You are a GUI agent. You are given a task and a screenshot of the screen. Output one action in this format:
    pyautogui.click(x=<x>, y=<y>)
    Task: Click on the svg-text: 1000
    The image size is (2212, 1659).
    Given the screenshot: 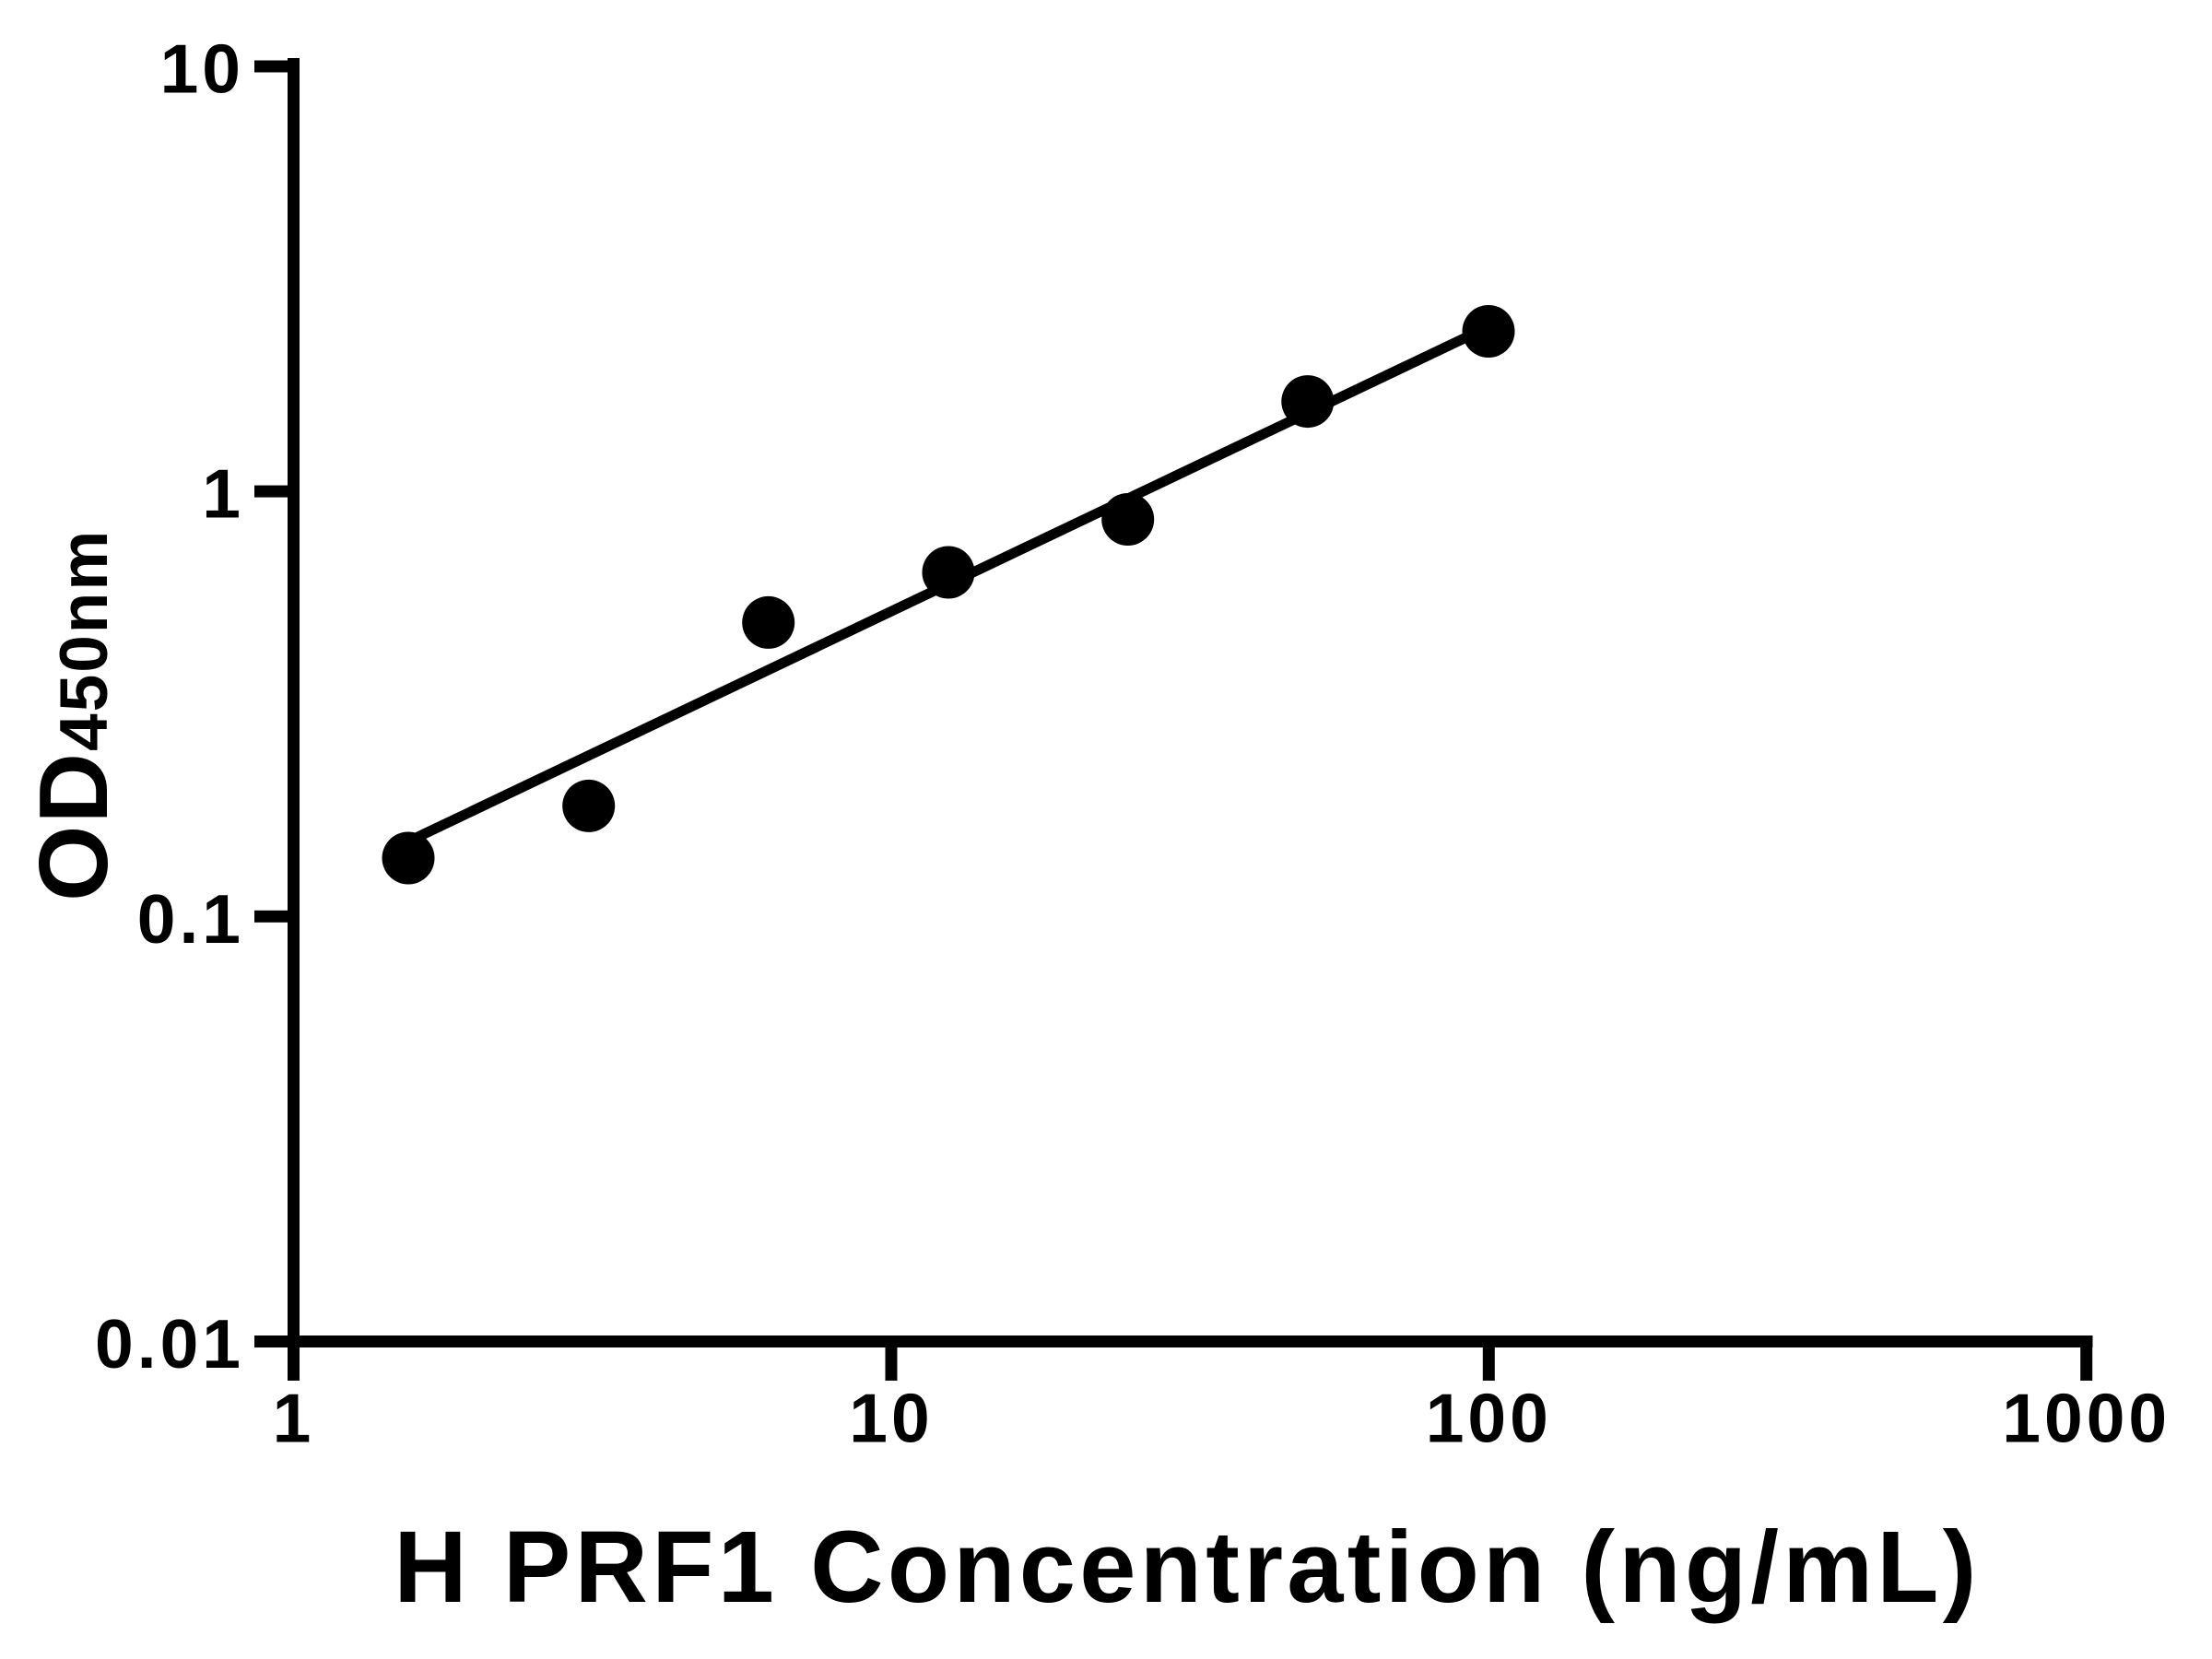 What is the action you would take?
    pyautogui.click(x=2086, y=1418)
    